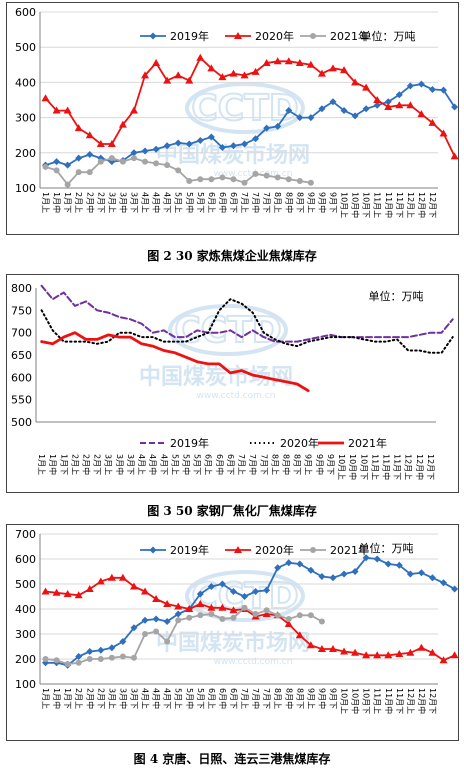  What do you see at coordinates (344, 701) in the screenshot?
I see `x-tick-label: 10月上` at bounding box center [344, 701].